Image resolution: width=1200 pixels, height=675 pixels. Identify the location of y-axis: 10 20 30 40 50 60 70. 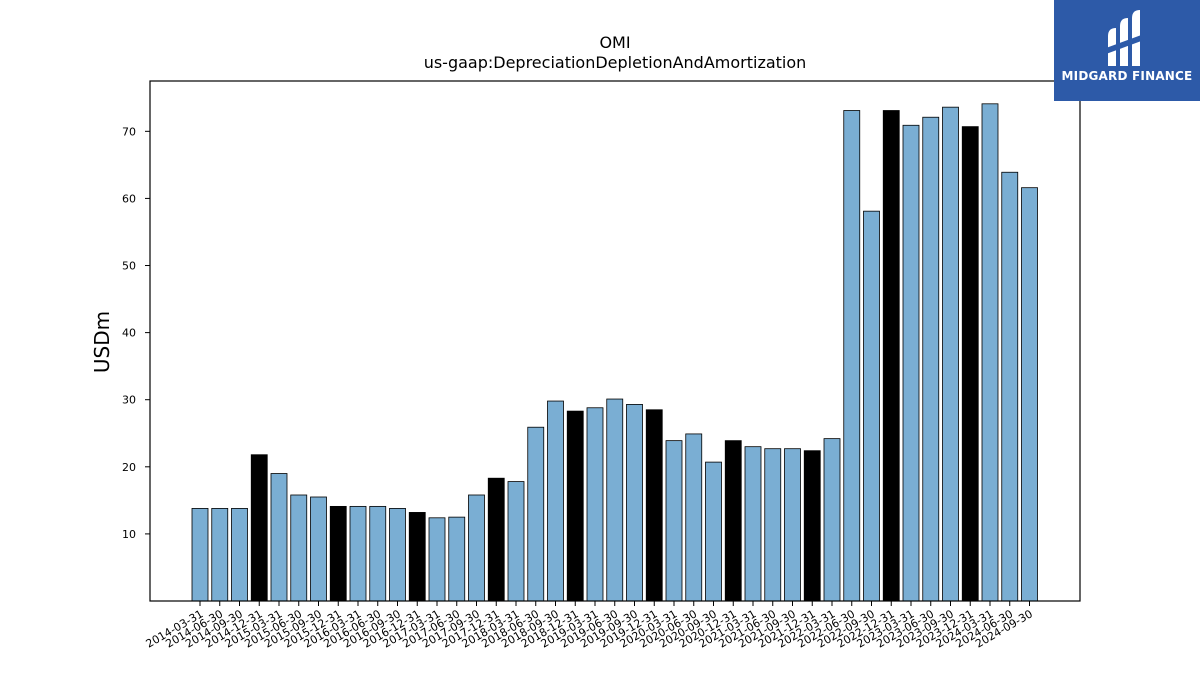
(136, 333).